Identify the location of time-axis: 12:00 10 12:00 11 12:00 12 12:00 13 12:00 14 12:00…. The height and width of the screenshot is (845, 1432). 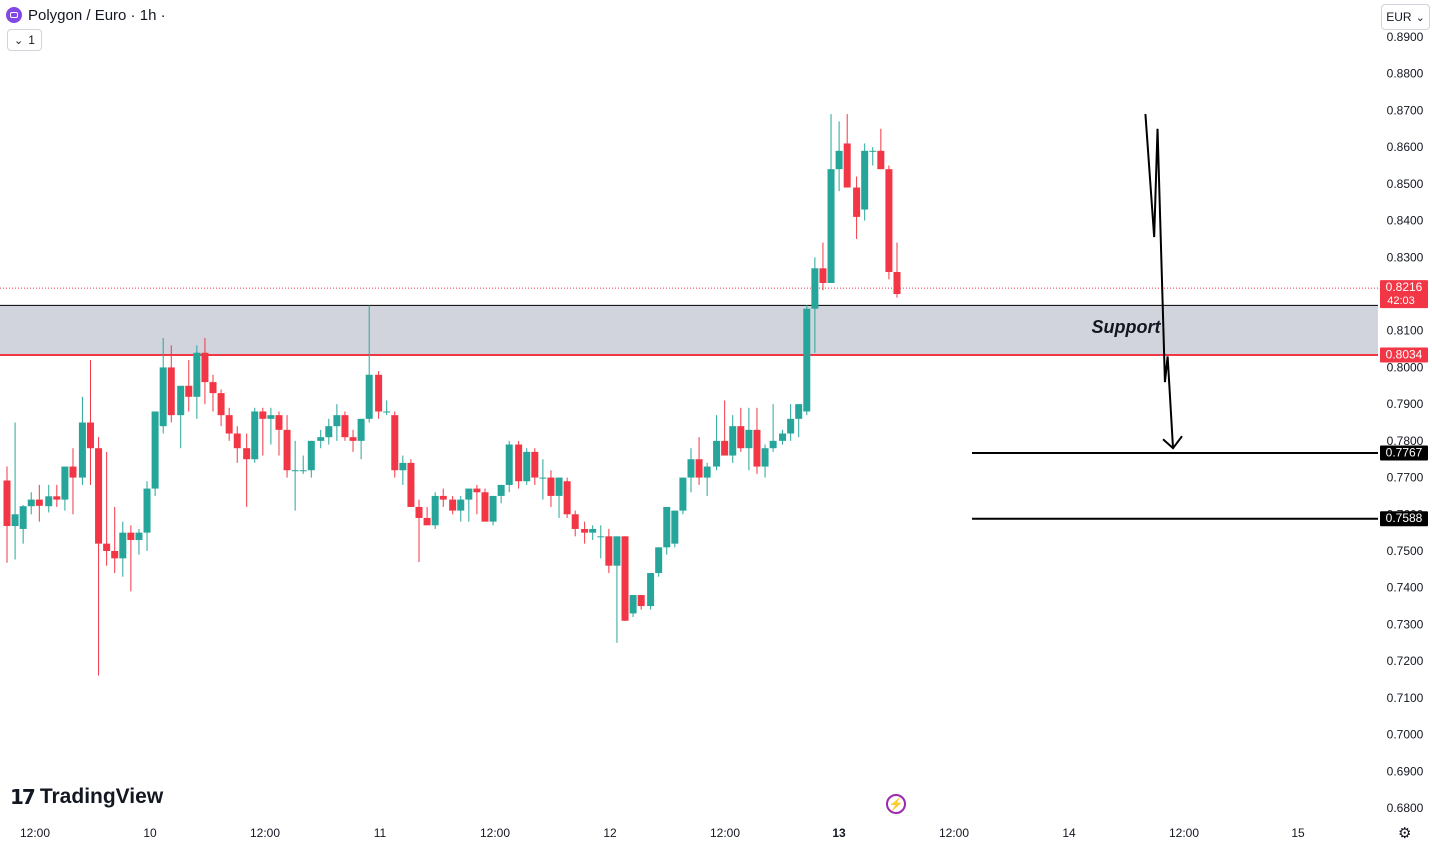
(662, 833).